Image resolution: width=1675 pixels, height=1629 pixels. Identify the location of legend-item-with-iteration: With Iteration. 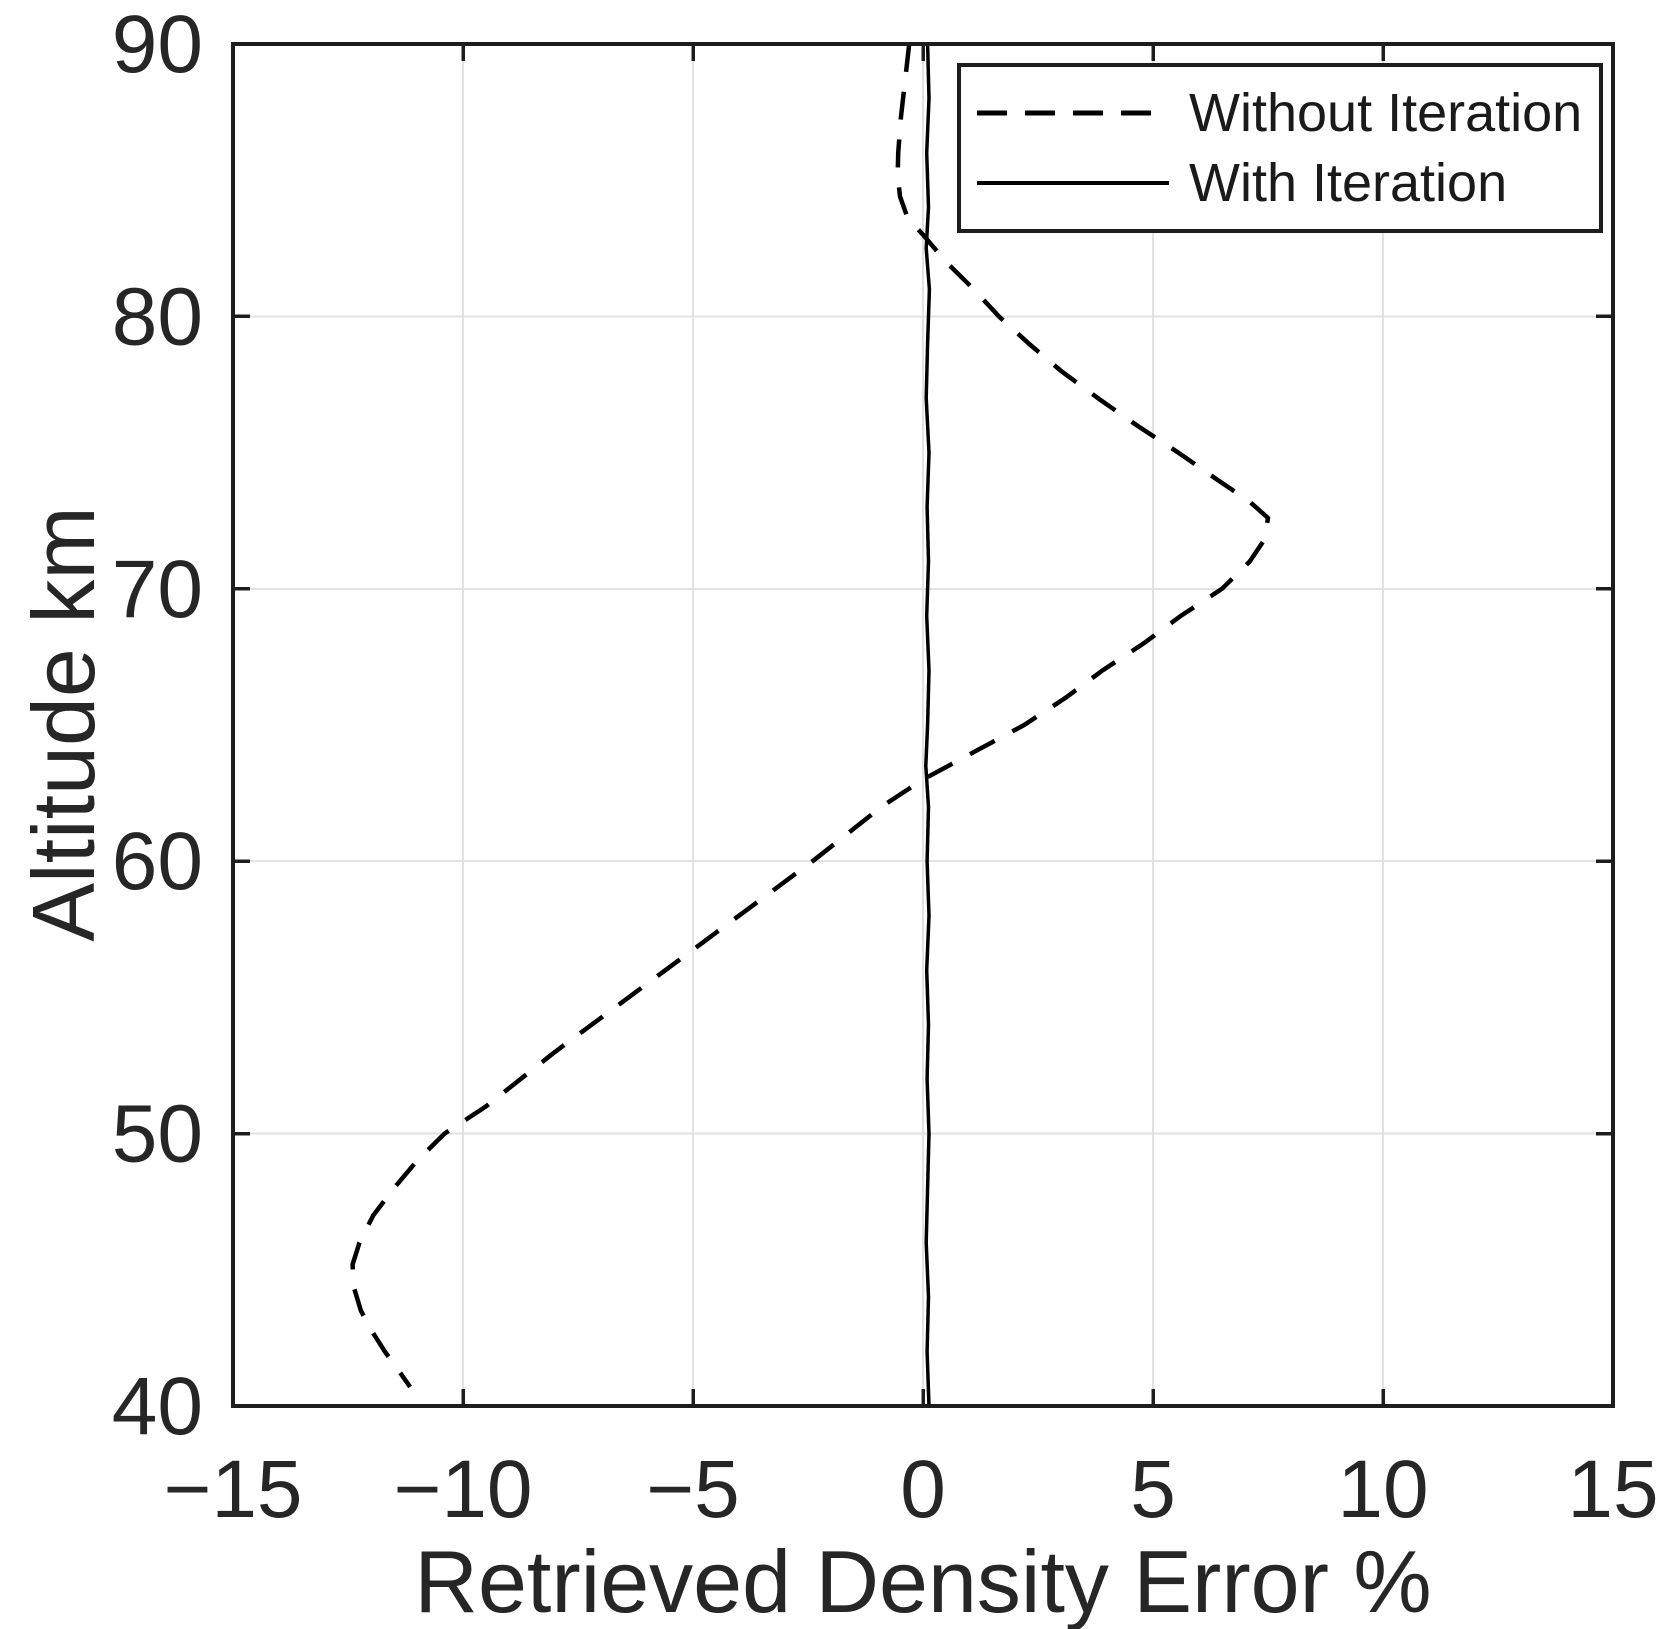
(1280, 183).